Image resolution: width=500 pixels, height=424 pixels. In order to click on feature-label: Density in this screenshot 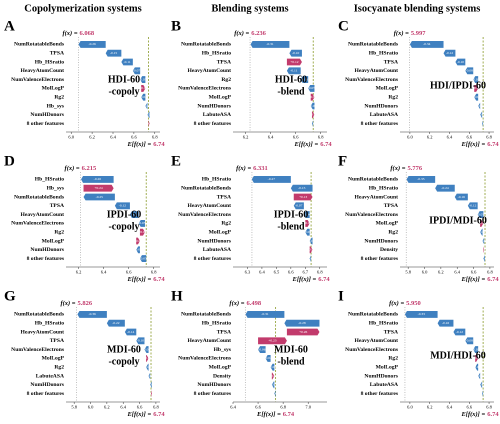, I will do `click(222, 376)`.